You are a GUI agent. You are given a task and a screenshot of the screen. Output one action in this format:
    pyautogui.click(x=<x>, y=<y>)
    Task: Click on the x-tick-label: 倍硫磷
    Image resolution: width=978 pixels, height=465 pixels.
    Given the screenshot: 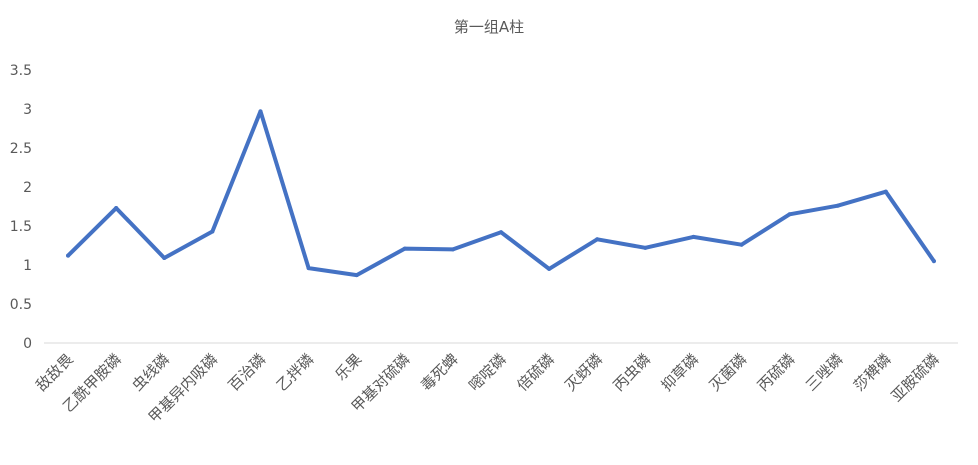 What is the action you would take?
    pyautogui.click(x=535, y=372)
    